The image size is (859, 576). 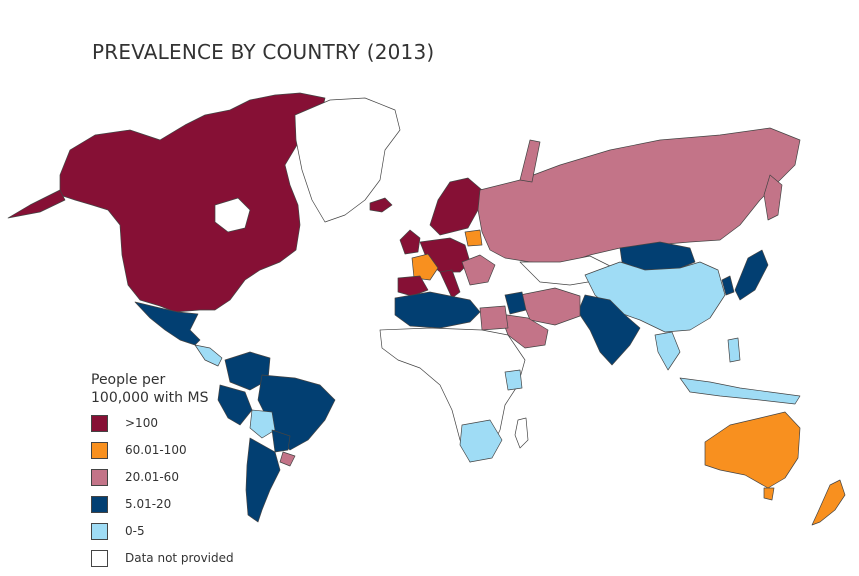 I want to click on region-philippines, so click(x=734, y=350).